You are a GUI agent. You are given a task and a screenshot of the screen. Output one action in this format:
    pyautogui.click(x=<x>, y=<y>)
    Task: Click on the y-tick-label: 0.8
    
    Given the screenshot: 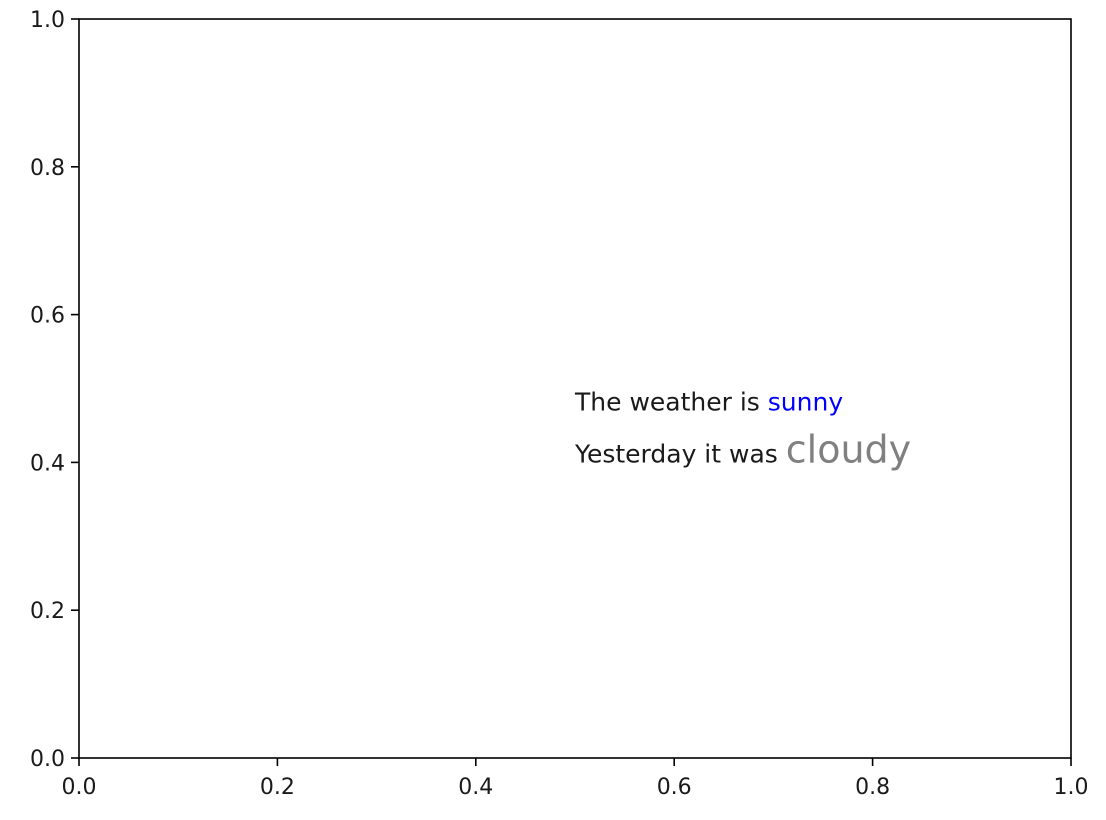 What is the action you would take?
    pyautogui.click(x=47, y=168)
    